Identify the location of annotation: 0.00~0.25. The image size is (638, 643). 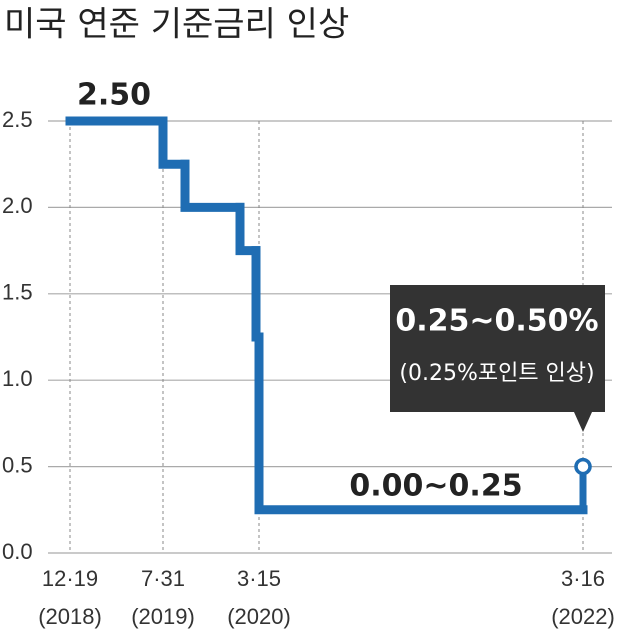
(435, 486).